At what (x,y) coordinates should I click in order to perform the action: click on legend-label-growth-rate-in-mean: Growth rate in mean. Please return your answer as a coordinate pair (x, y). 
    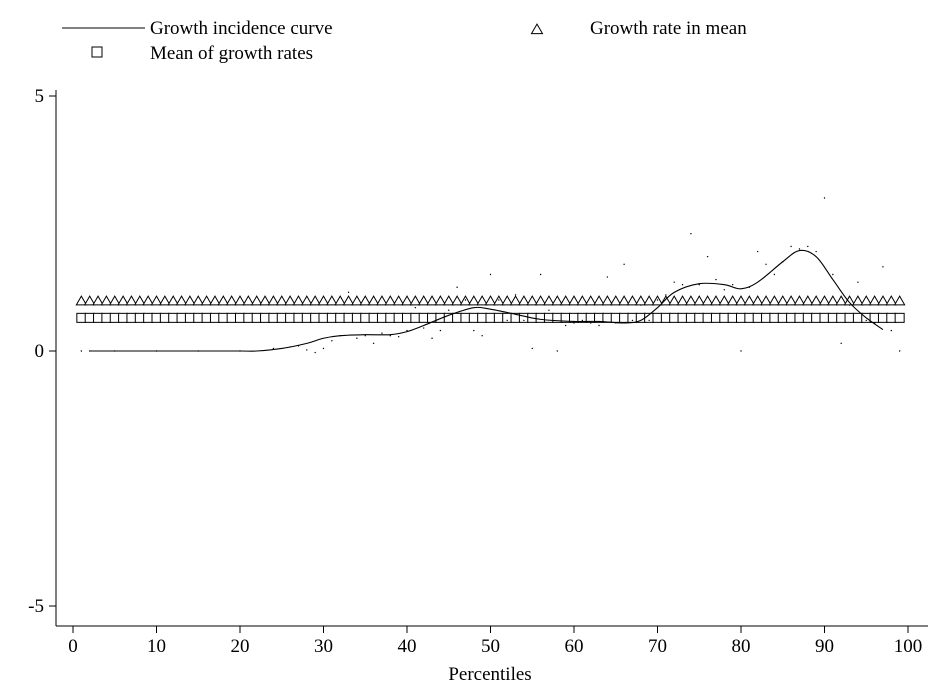
    Looking at the image, I should click on (668, 28).